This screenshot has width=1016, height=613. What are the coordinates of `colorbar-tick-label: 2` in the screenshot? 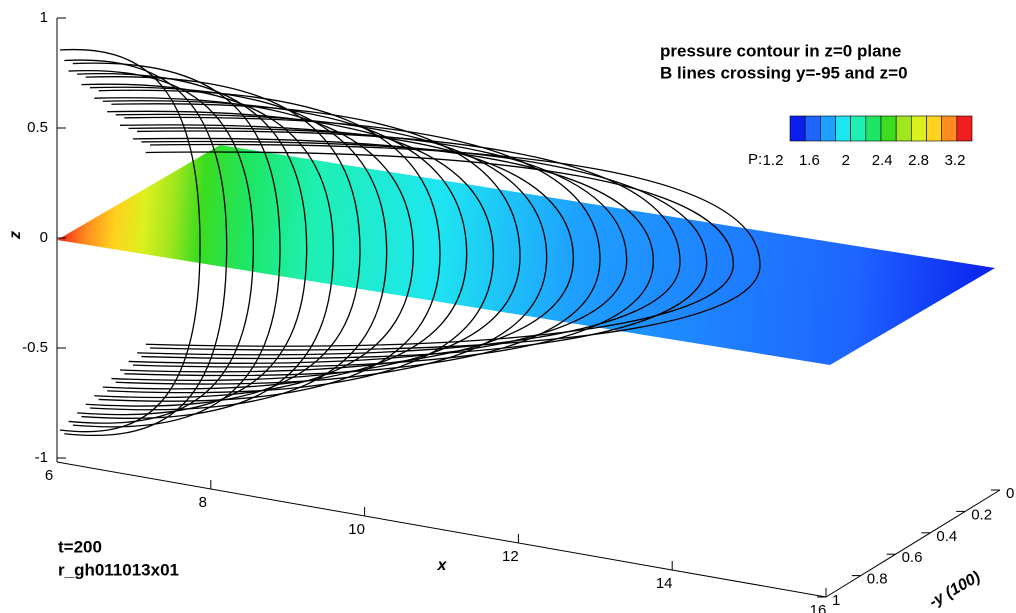 It's located at (846, 160).